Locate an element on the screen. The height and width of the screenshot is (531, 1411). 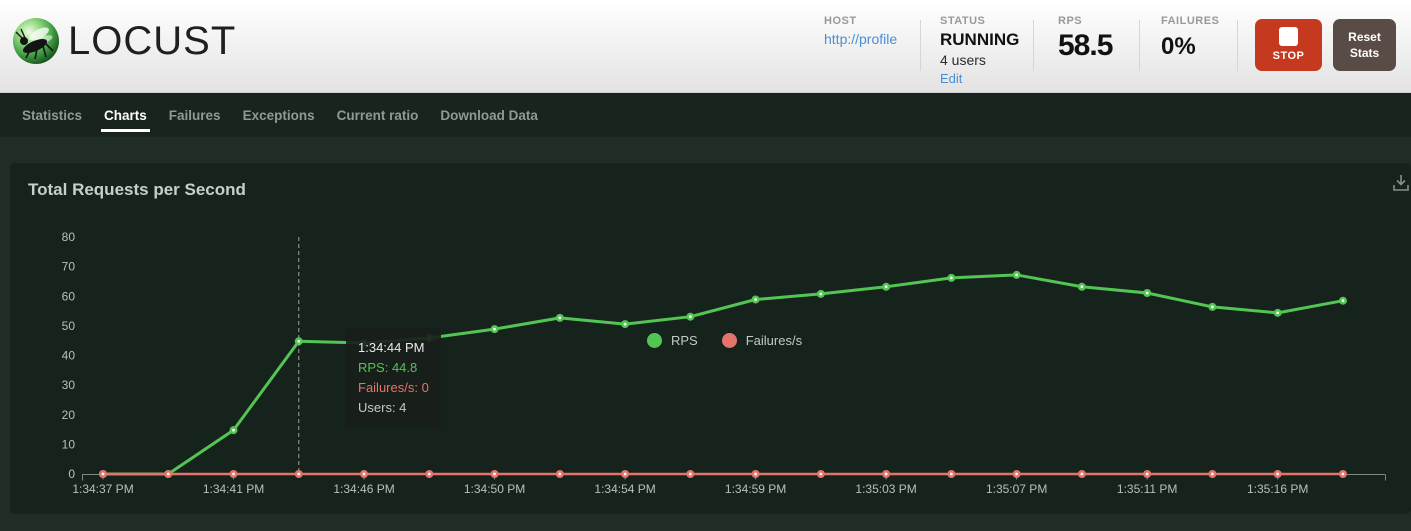
failures-legend-dot-icon is located at coordinates (729, 340).